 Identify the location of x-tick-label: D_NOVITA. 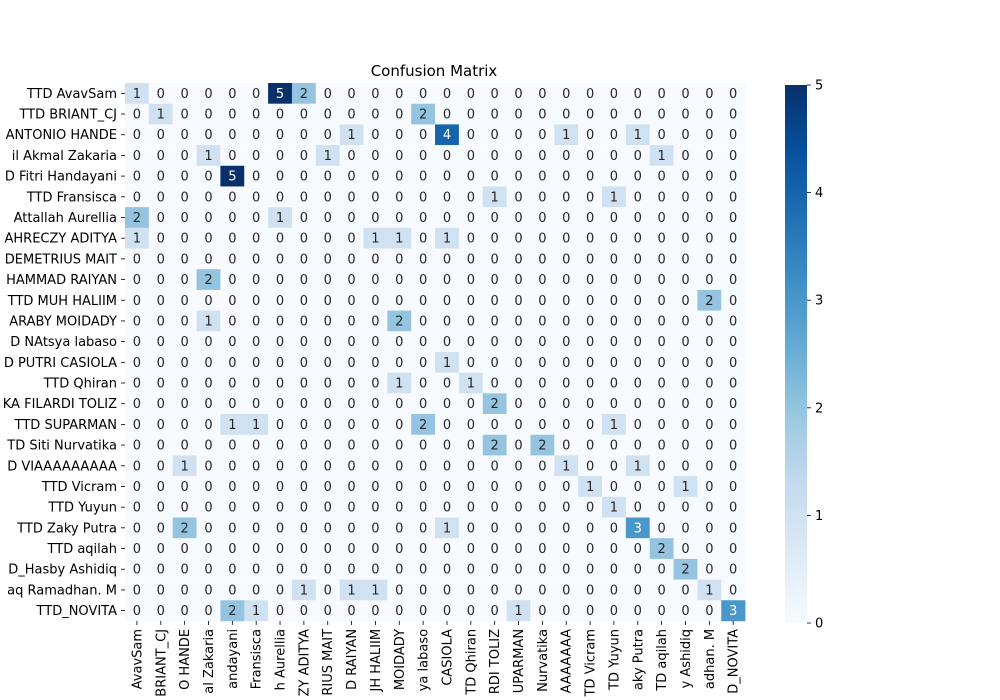
(734, 661).